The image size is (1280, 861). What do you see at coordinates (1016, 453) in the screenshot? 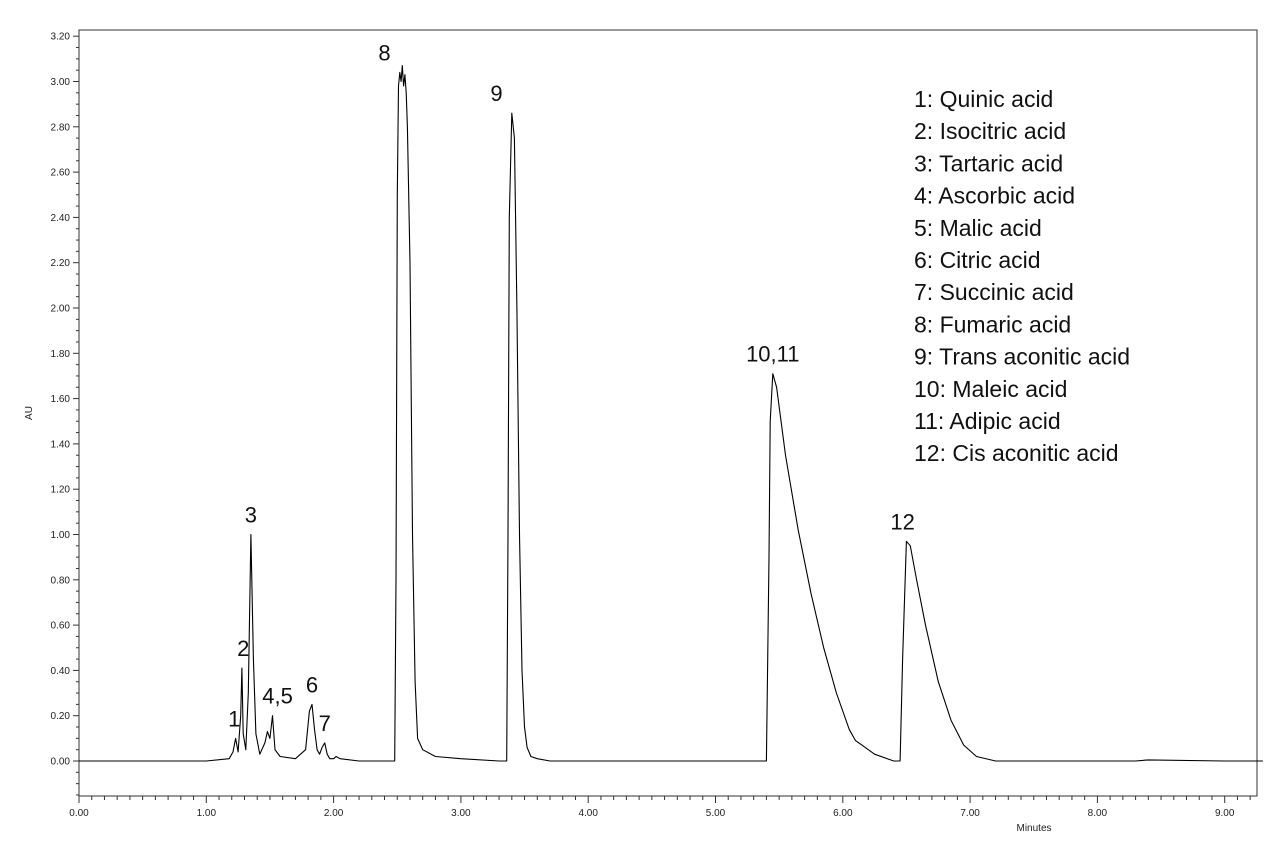
I see `legend-entry: 12: Cis aconitic acid` at bounding box center [1016, 453].